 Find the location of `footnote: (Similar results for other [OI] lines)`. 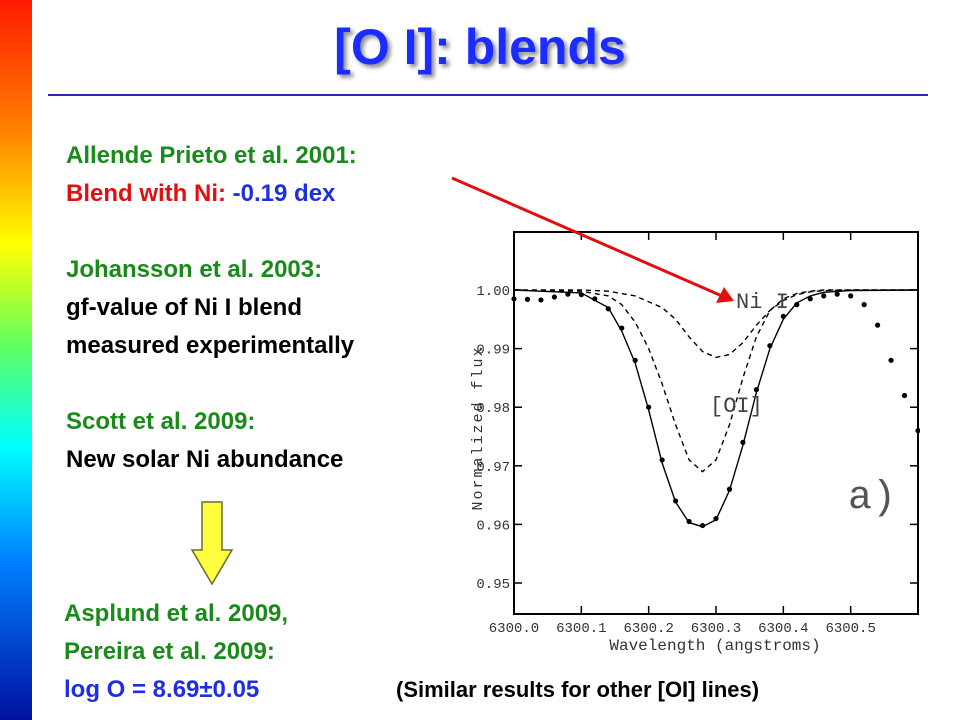

footnote: (Similar results for other [OI] lines) is located at coordinates (578, 689).